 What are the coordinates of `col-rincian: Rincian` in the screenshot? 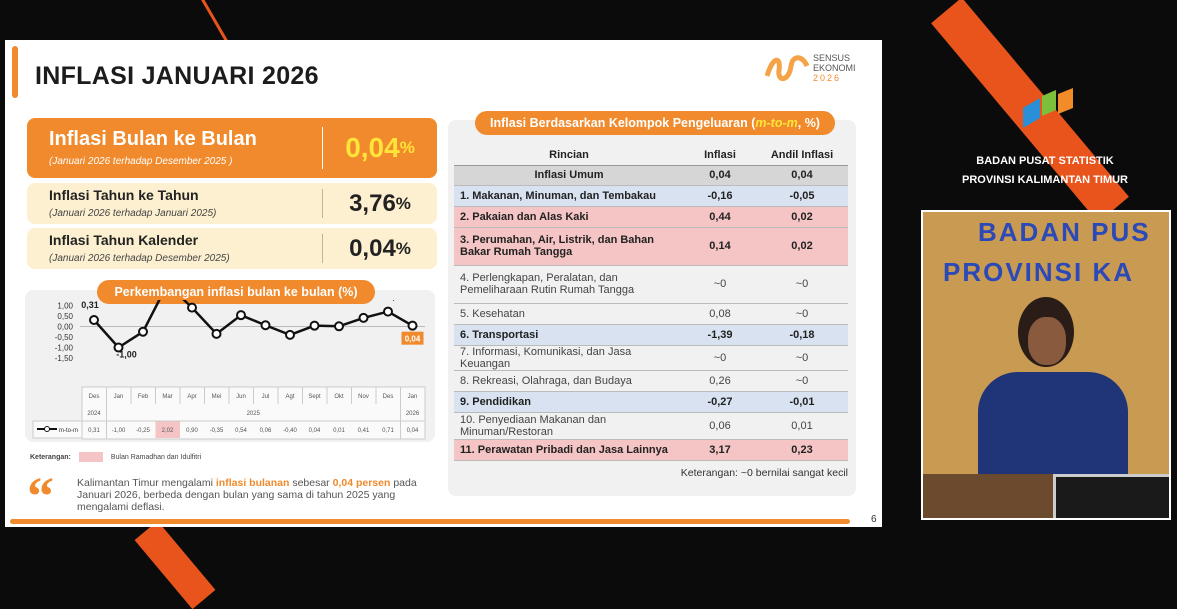 It's located at (569, 155).